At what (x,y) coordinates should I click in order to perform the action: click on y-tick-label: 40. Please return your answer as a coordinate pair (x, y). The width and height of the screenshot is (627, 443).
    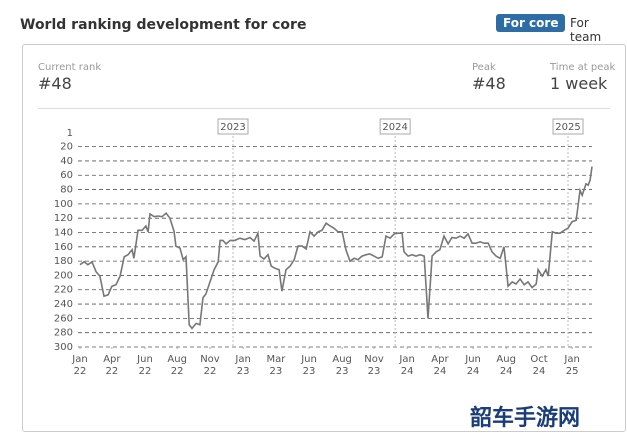
    Looking at the image, I should click on (66, 161).